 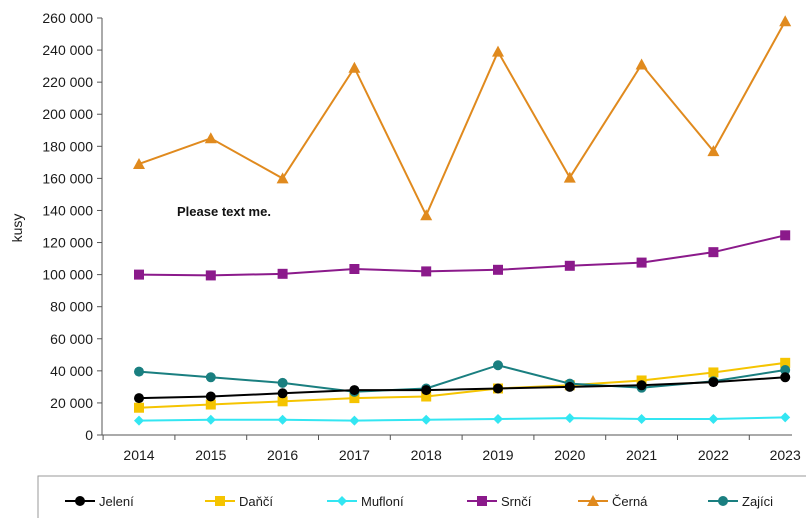 I want to click on x-tick-label: 2019, so click(x=497, y=455).